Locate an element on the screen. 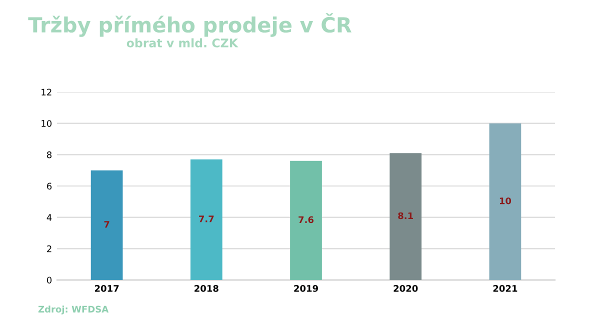  data-label: 8.1 is located at coordinates (405, 216).